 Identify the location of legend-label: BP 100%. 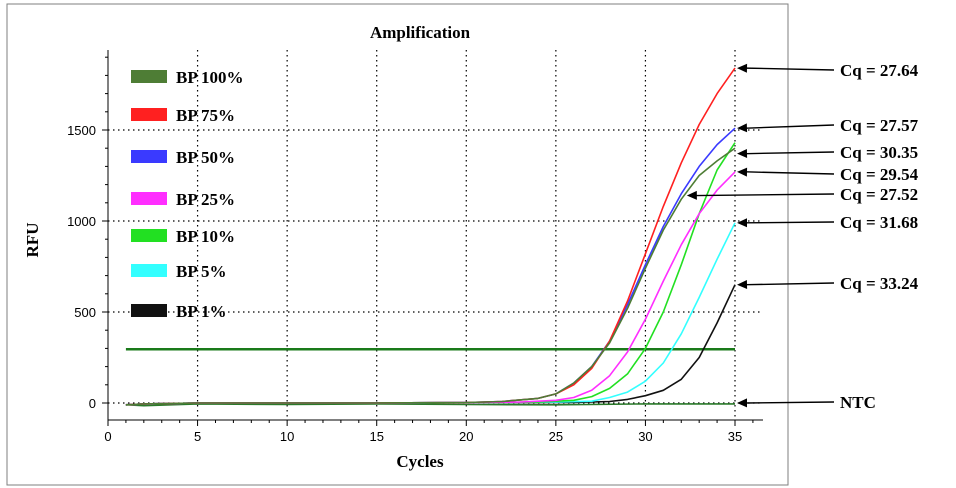
(210, 77).